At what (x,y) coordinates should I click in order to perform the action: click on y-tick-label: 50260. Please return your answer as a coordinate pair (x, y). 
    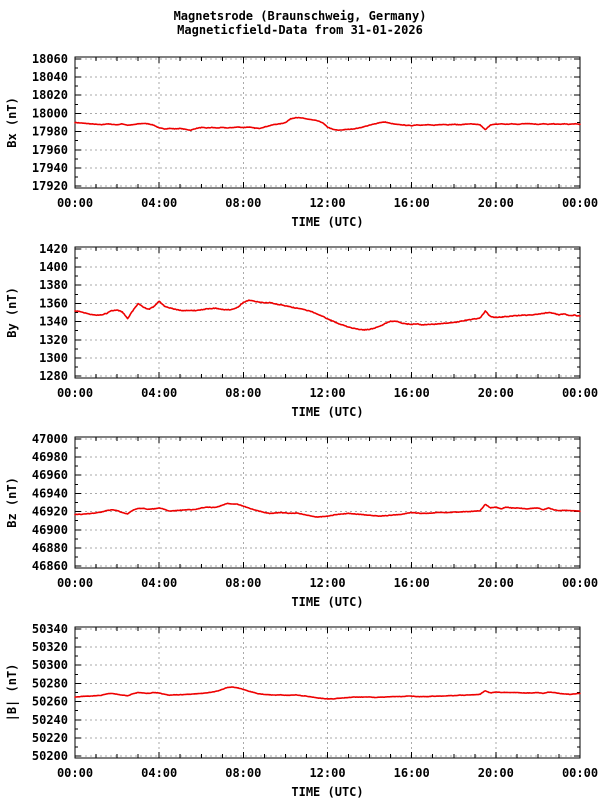
    Looking at the image, I should click on (50, 702).